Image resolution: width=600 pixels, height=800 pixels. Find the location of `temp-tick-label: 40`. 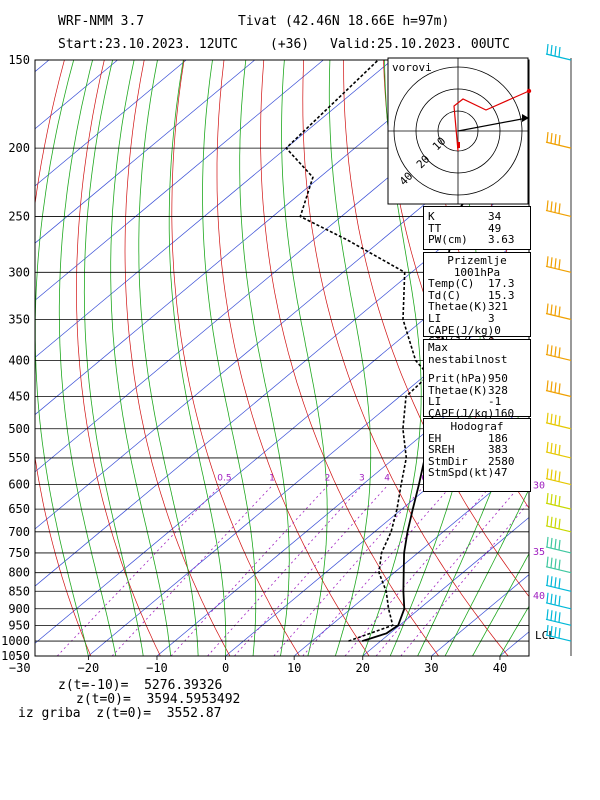

temp-tick-label: 40 is located at coordinates (500, 668).